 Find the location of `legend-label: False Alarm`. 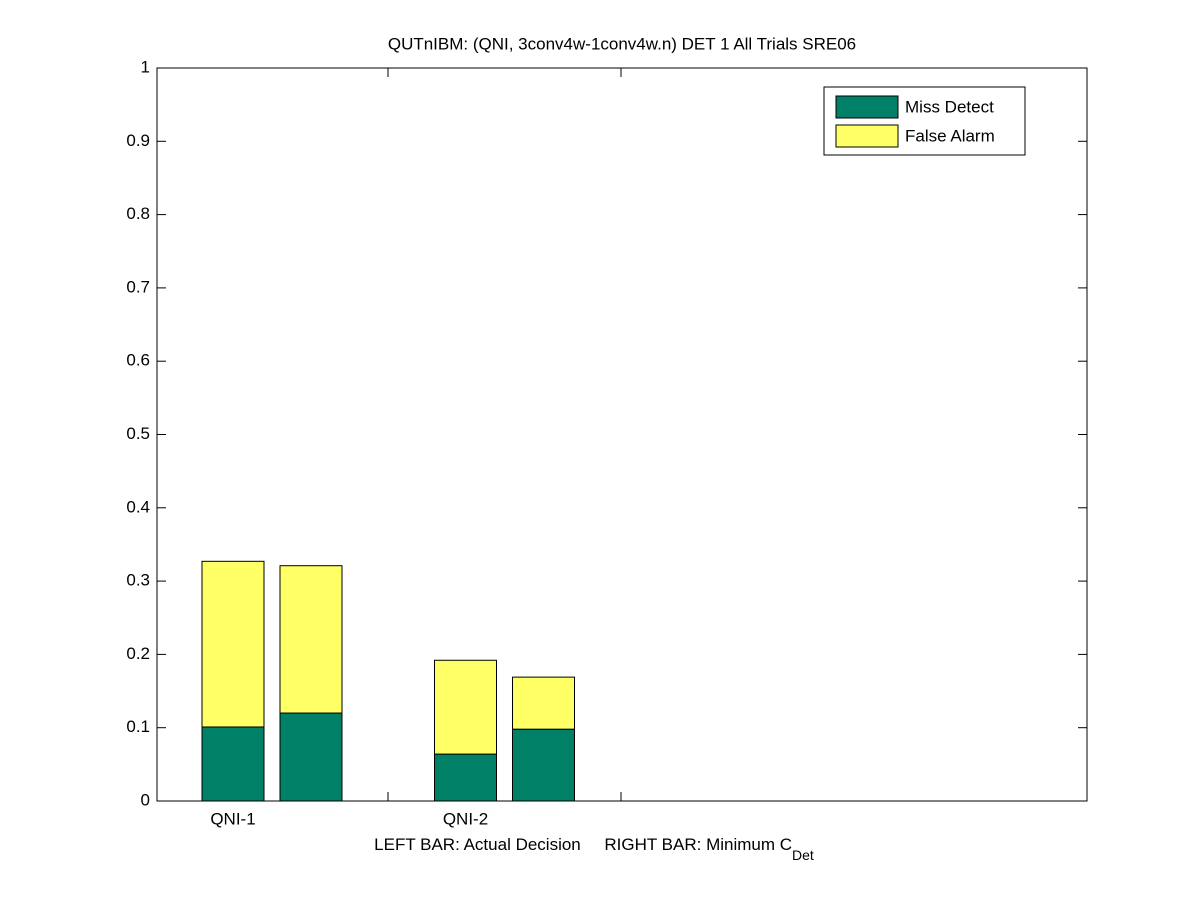

legend-label: False Alarm is located at coordinates (950, 135).